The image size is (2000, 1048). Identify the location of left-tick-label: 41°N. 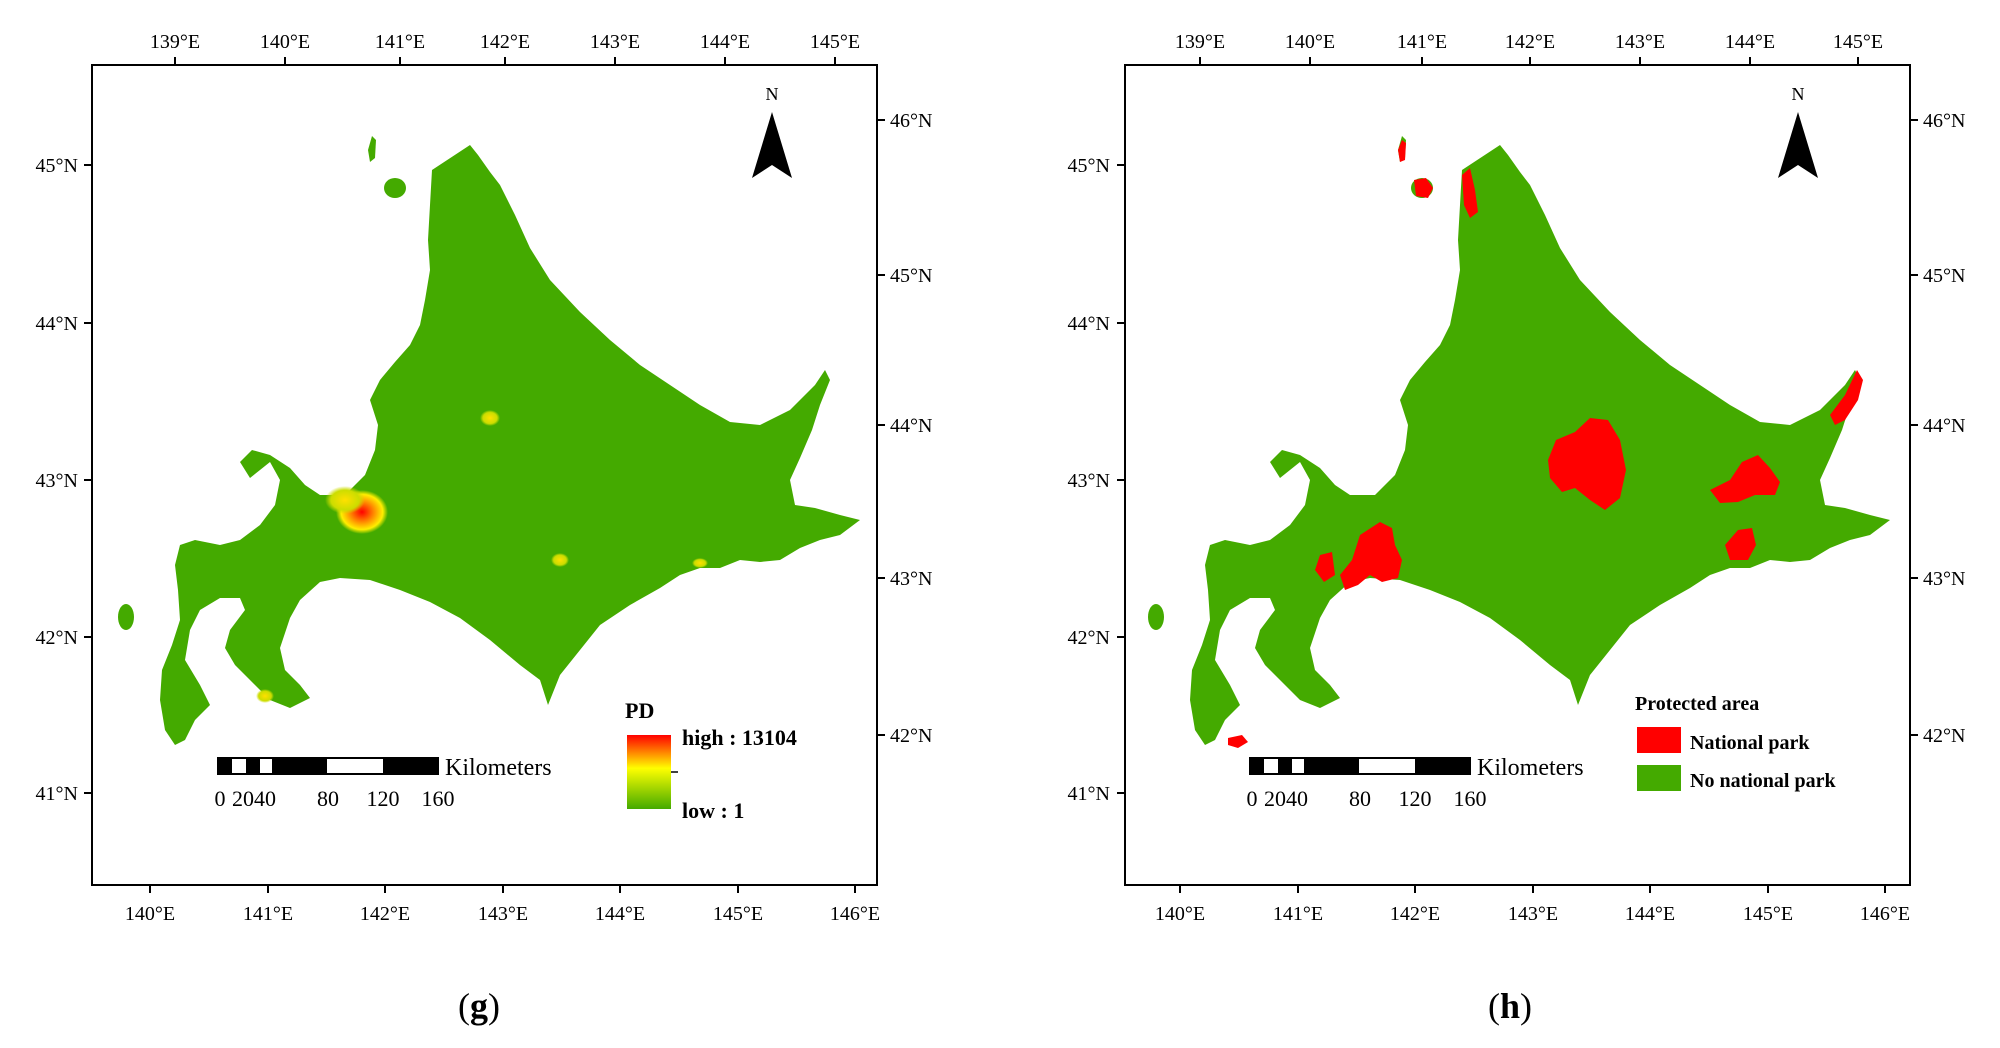
(1089, 794).